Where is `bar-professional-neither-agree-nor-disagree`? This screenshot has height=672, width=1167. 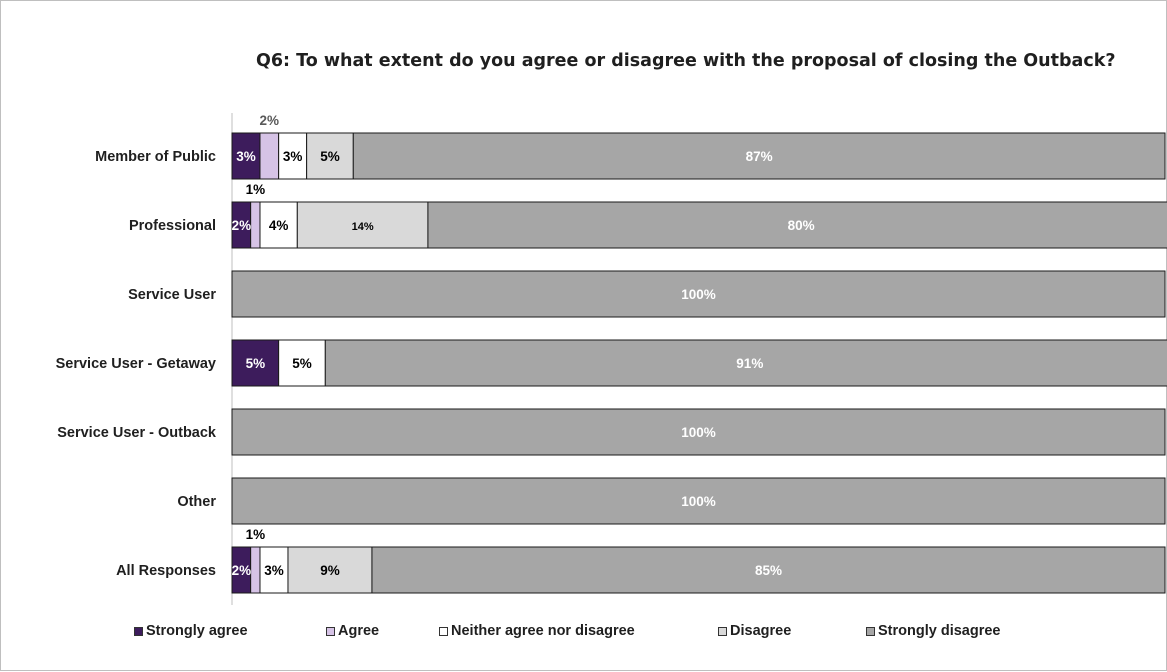 bar-professional-neither-agree-nor-disagree is located at coordinates (278, 225).